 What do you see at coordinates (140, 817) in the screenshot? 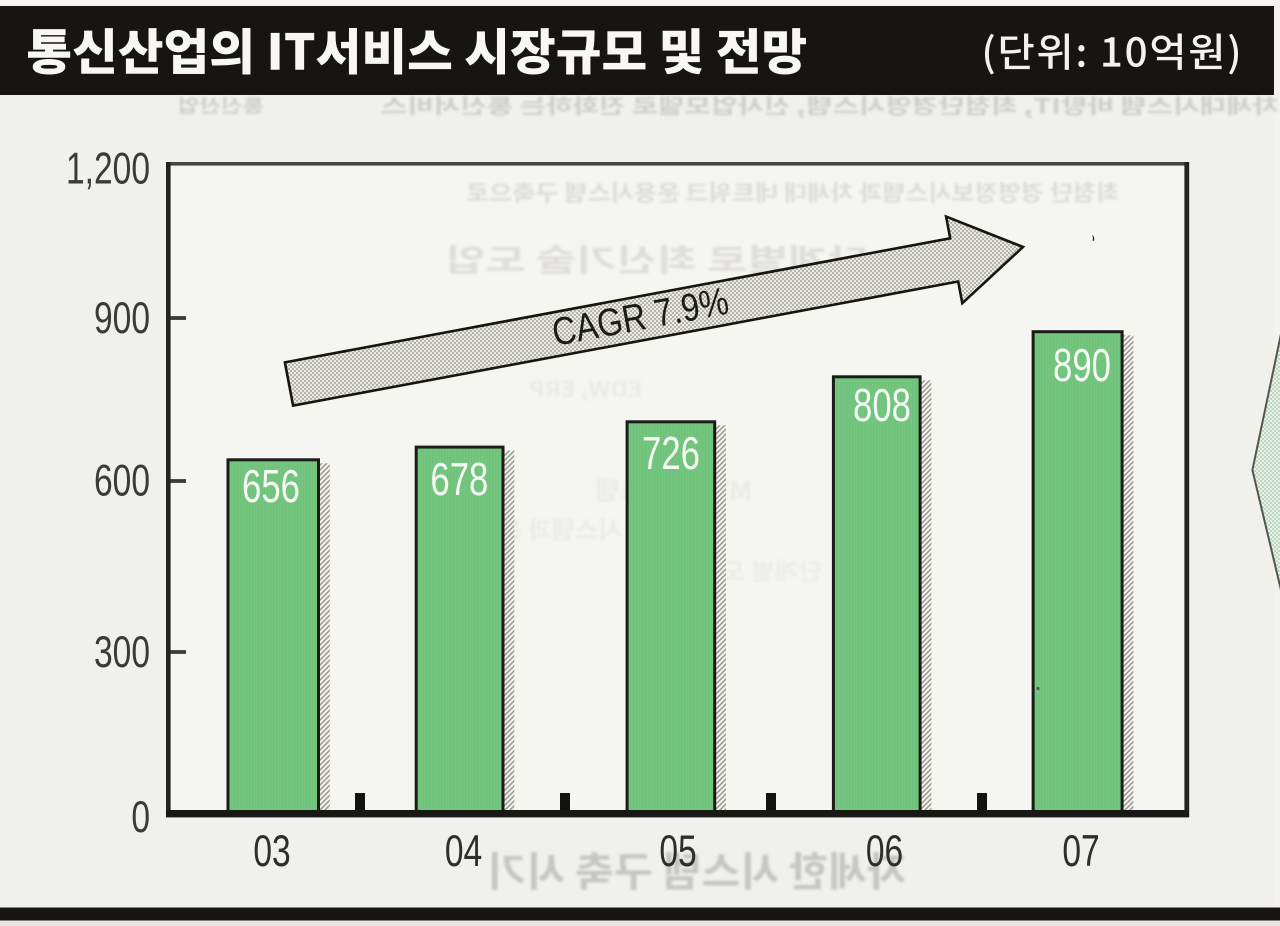
I see `svg-text: 0` at bounding box center [140, 817].